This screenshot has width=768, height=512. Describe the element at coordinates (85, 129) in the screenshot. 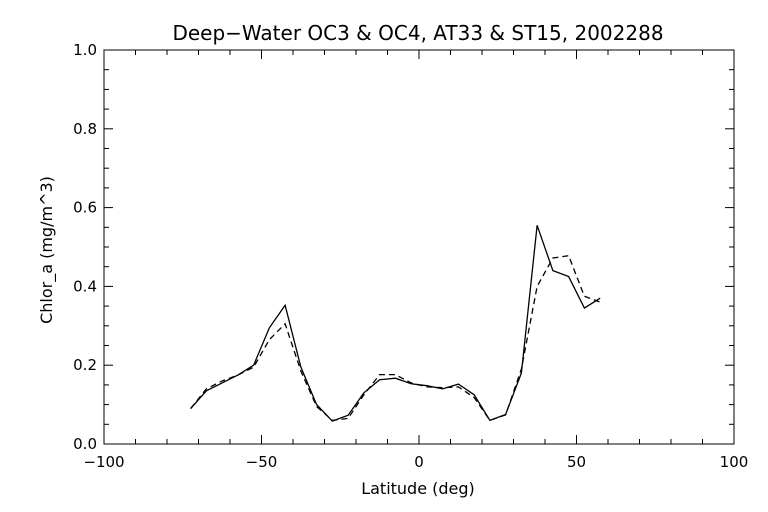

I see `y-tick-label: 0.8` at that location.